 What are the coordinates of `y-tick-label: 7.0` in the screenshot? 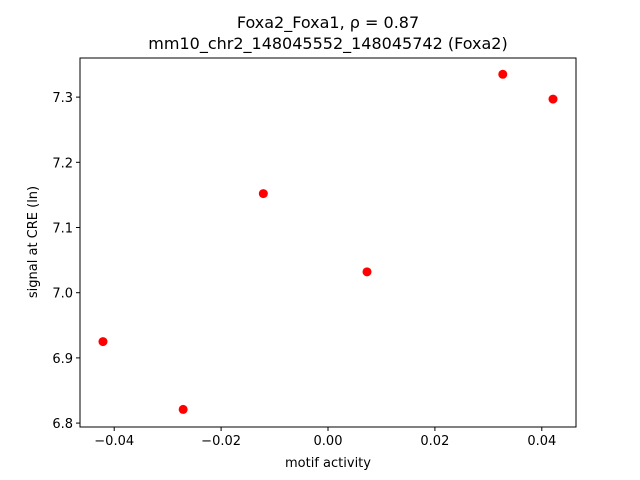 It's located at (62, 294).